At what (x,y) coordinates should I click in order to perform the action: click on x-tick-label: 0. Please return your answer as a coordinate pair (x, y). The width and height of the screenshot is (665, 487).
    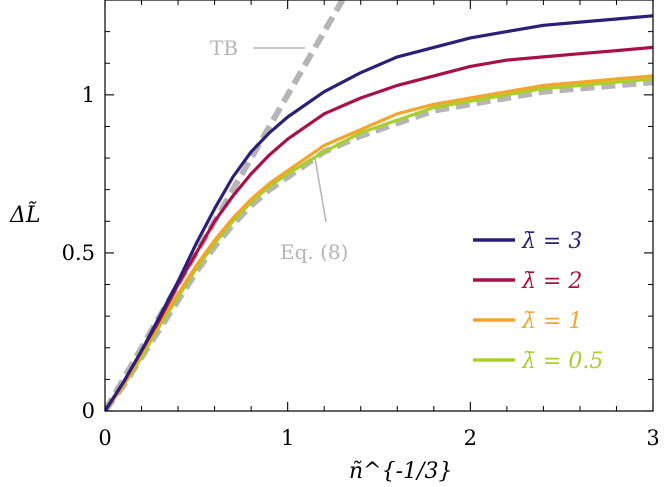
    Looking at the image, I should click on (104, 438).